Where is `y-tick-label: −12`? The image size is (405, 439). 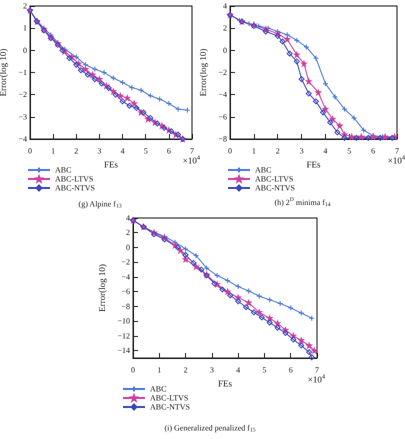 y-tick-label: −12 is located at coordinates (123, 335).